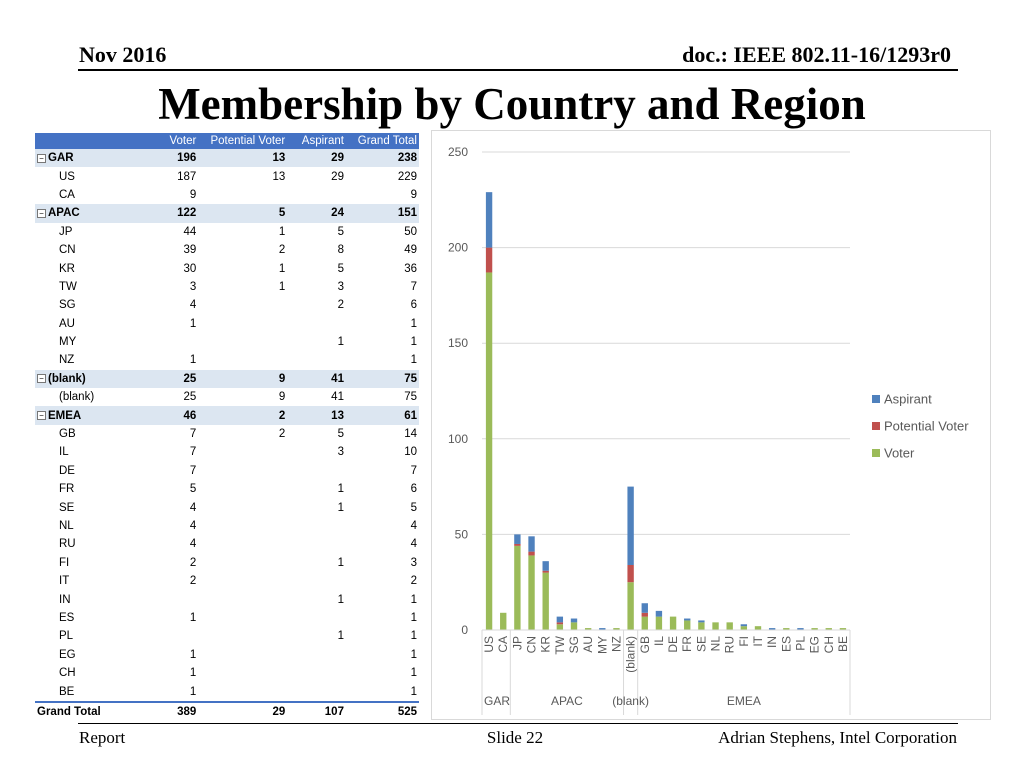 The height and width of the screenshot is (768, 1024). What do you see at coordinates (410, 231) in the screenshot?
I see `value-cell-text: 50` at bounding box center [410, 231].